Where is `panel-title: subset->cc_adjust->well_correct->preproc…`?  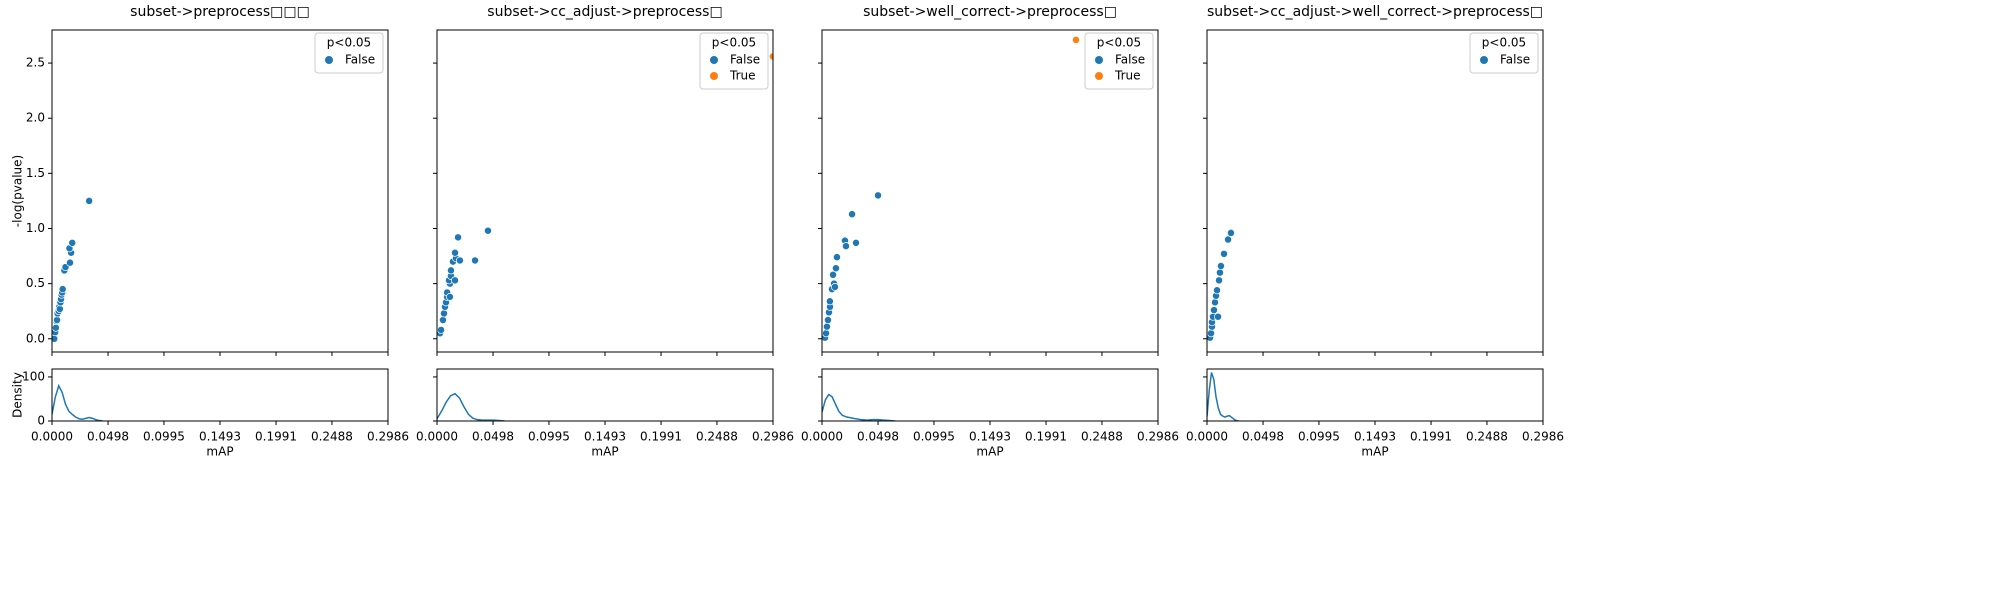
panel-title: subset->cc_adjust->well_correct->preproc… is located at coordinates (1375, 12).